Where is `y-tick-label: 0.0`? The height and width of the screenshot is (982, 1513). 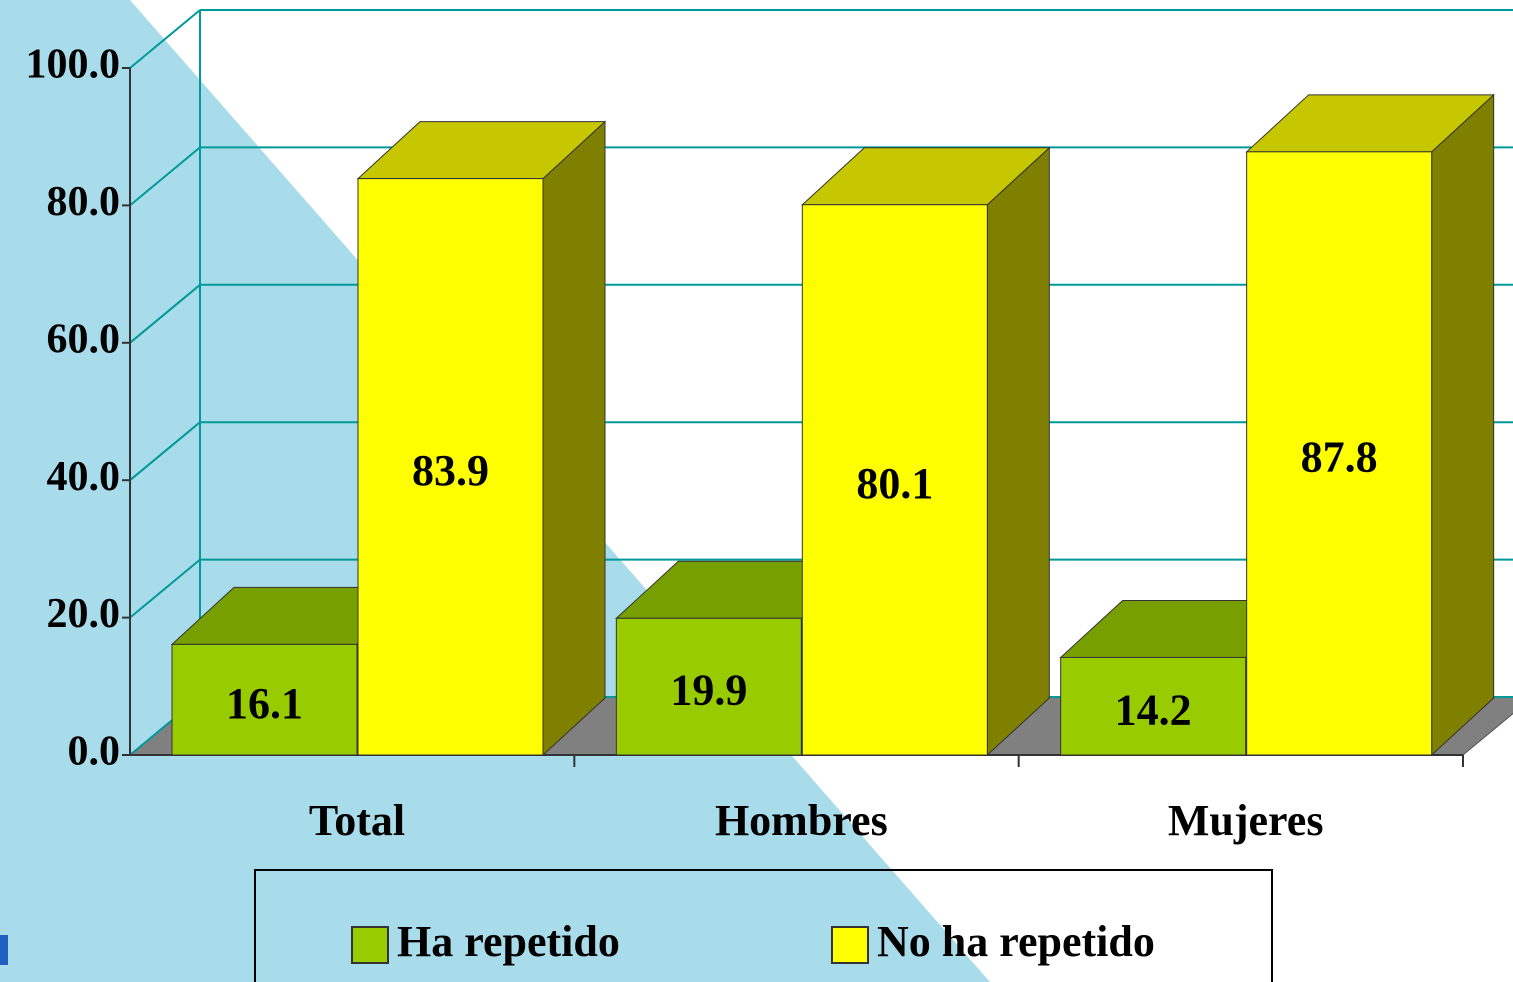 y-tick-label: 0.0 is located at coordinates (94, 752).